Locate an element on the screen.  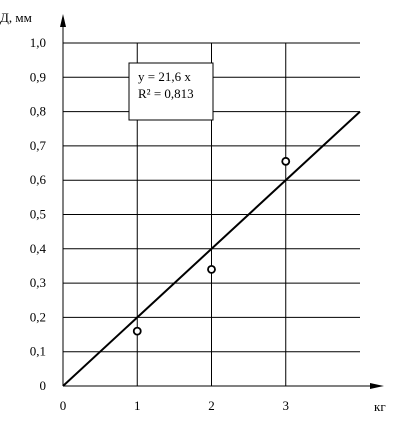
equation-box: y = 21,6 x R² = 0,813 is located at coordinates (171, 91).